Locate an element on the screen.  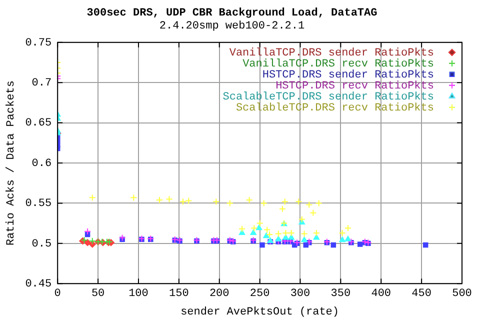
y-axis-title: Ratio Acks / Data Packets is located at coordinates (12, 163).